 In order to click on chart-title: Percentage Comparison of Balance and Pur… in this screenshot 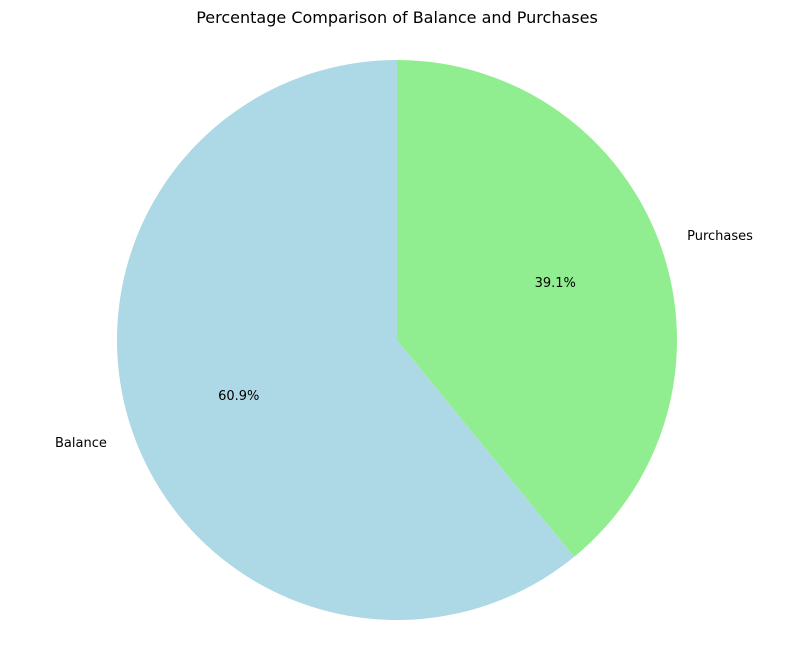, I will do `click(397, 17)`.